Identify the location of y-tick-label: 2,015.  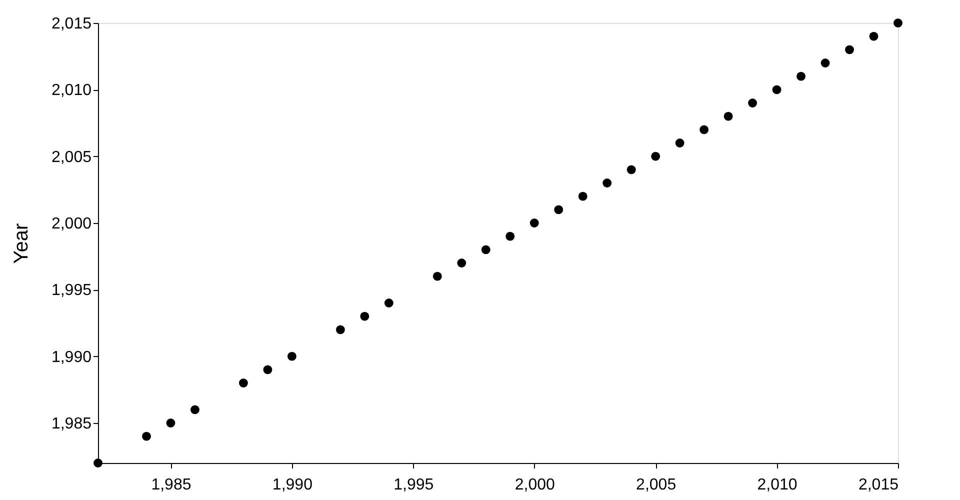
(71, 24).